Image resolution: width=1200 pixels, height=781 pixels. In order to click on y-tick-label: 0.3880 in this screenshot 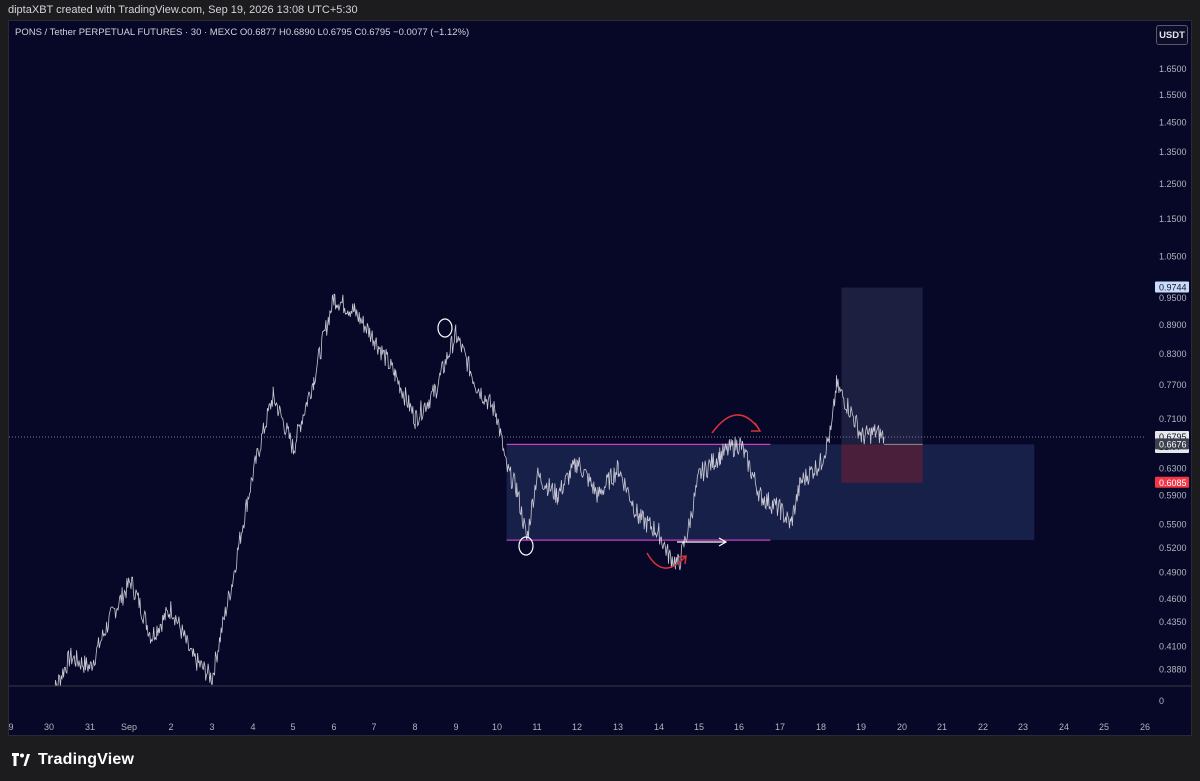, I will do `click(1173, 669)`.